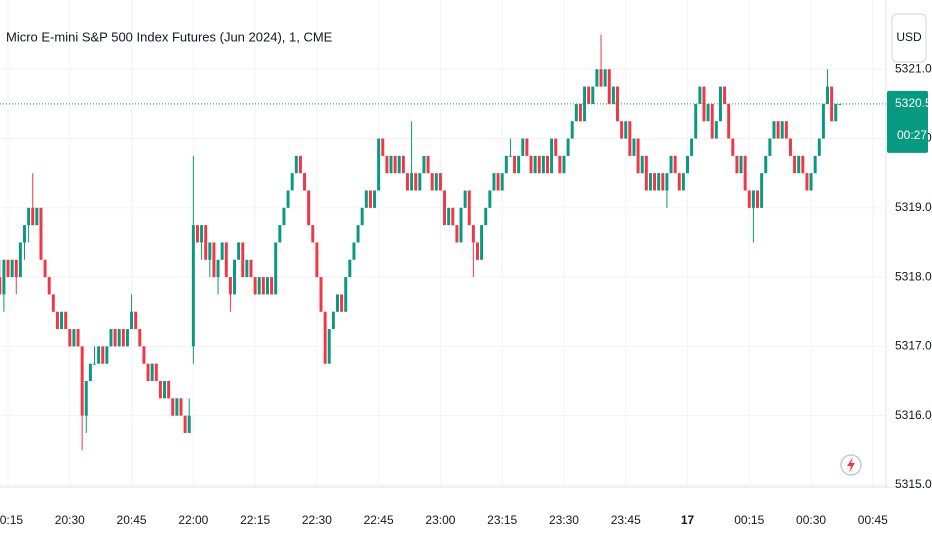  I want to click on currency-button, so click(909, 38).